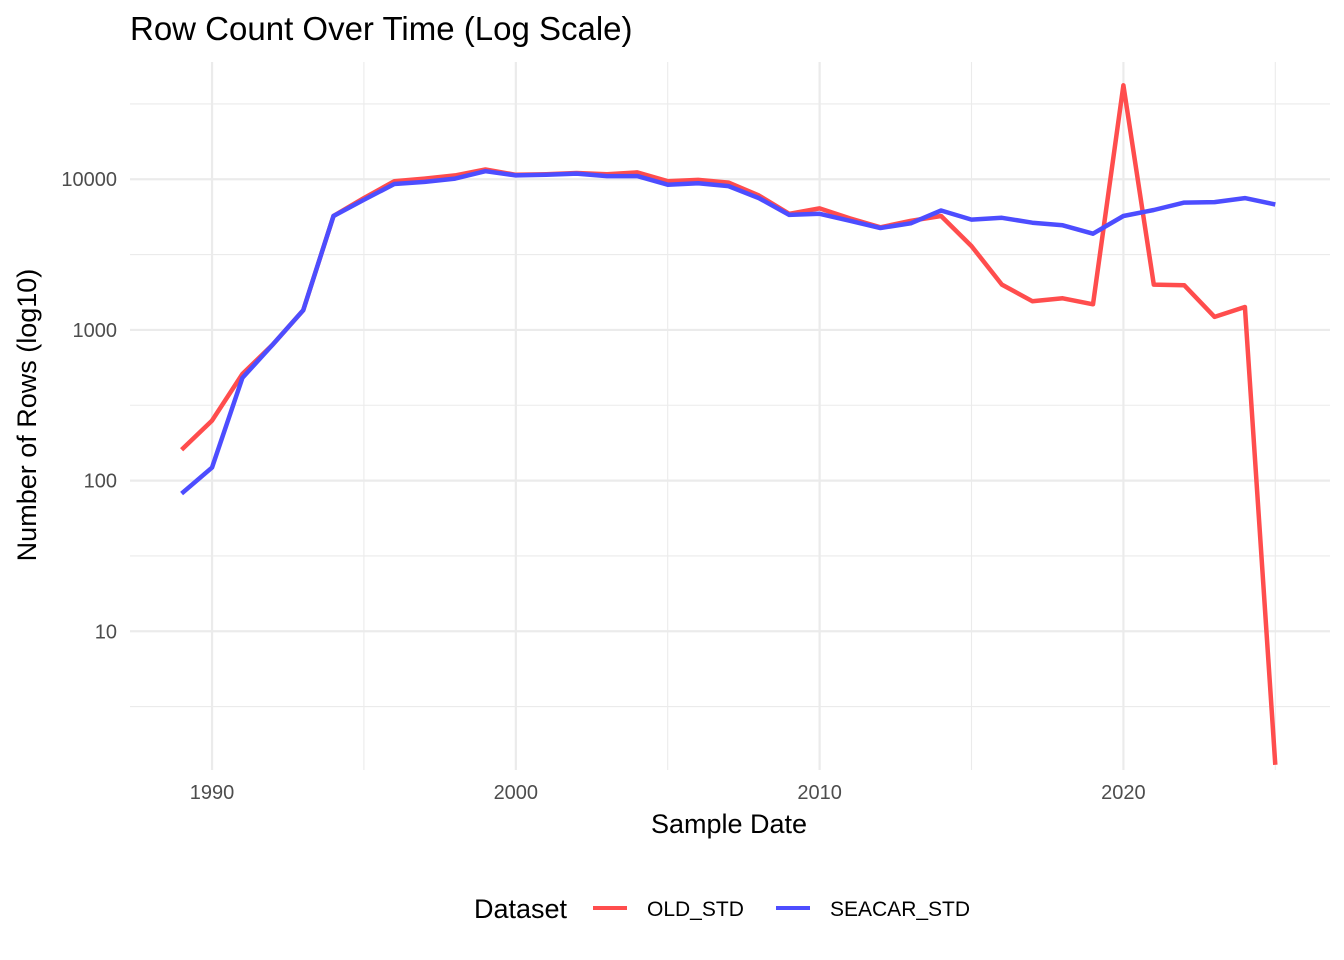 The height and width of the screenshot is (960, 1344). I want to click on x-axis-title: Sample Date, so click(729, 824).